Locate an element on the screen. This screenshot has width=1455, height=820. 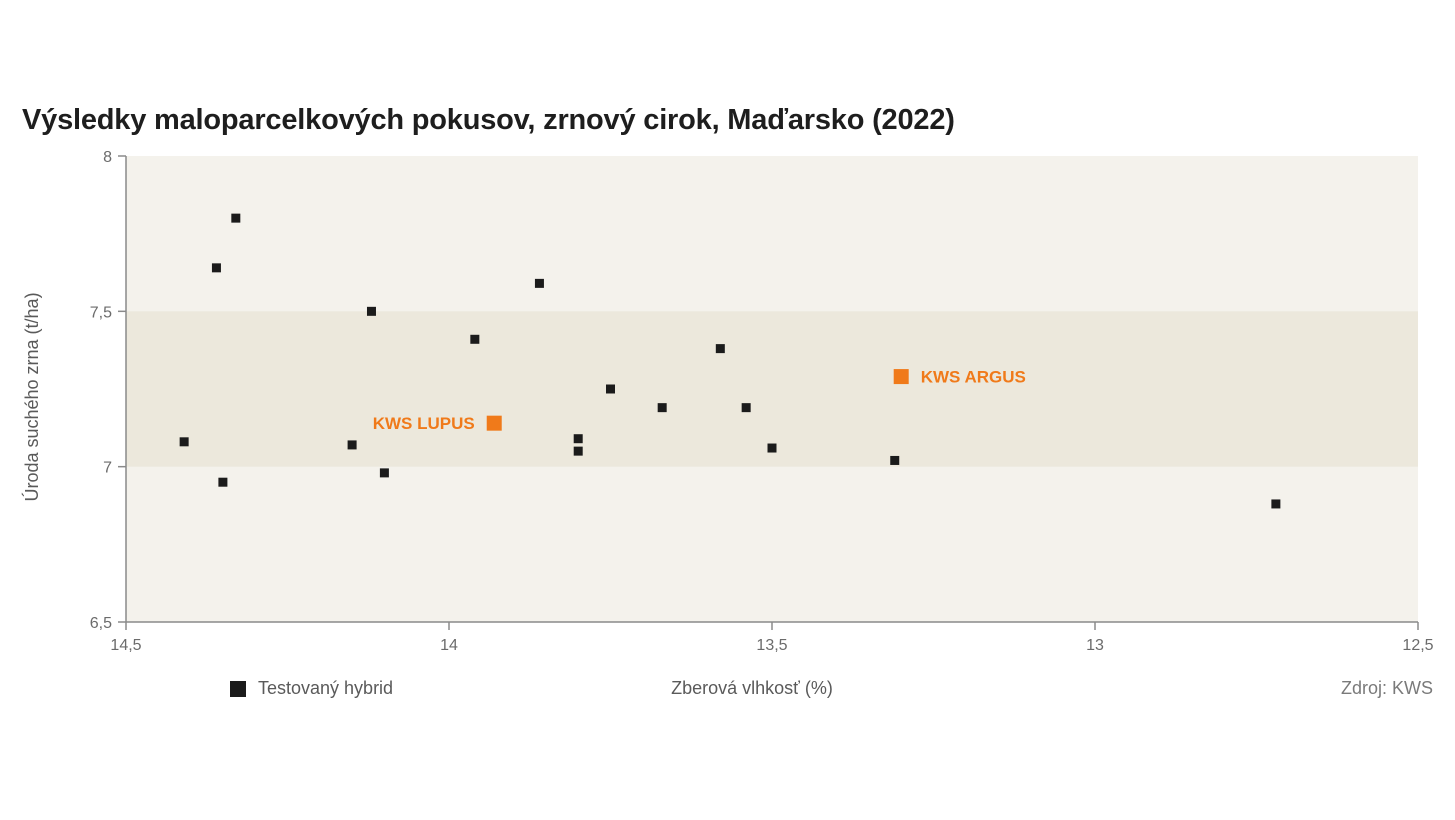
legend: Testovaný hybrid is located at coordinates (311, 688).